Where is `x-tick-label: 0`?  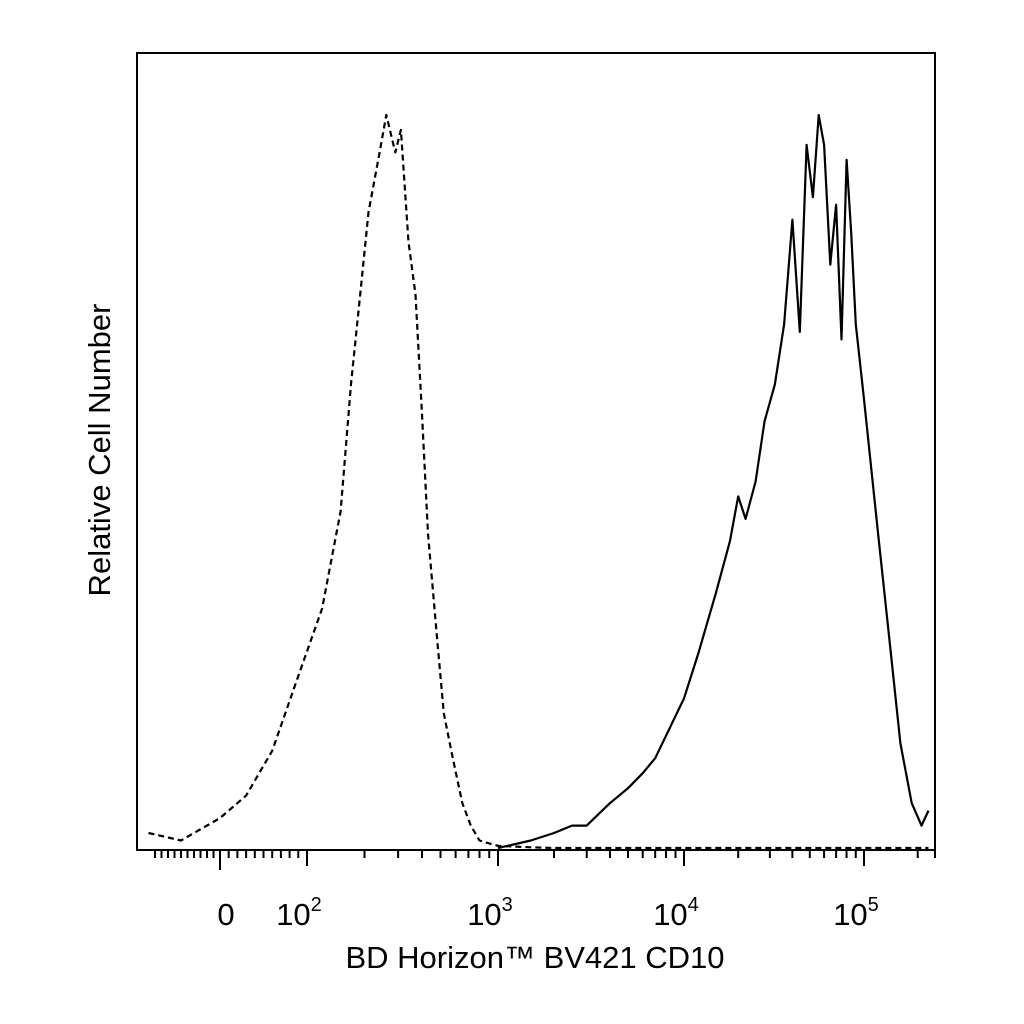 x-tick-label: 0 is located at coordinates (225, 914).